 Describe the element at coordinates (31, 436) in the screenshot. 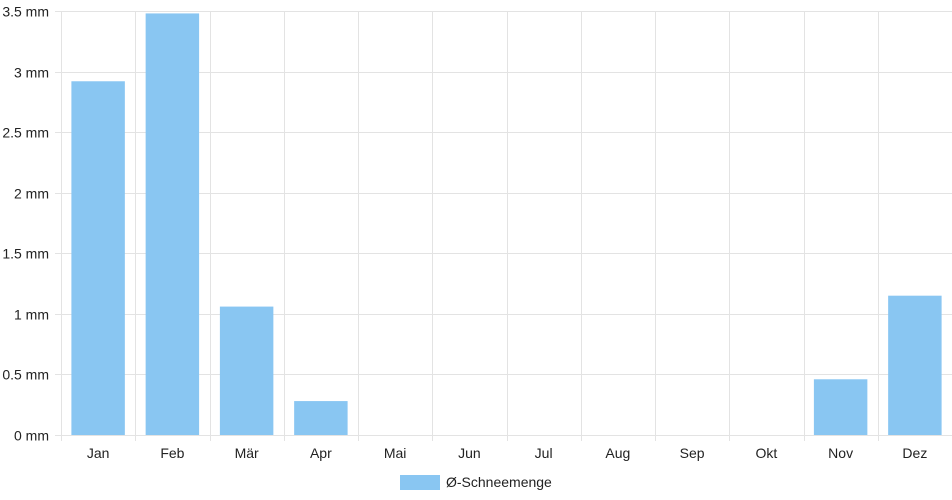

I see `y-tick-label: 0 mm` at that location.